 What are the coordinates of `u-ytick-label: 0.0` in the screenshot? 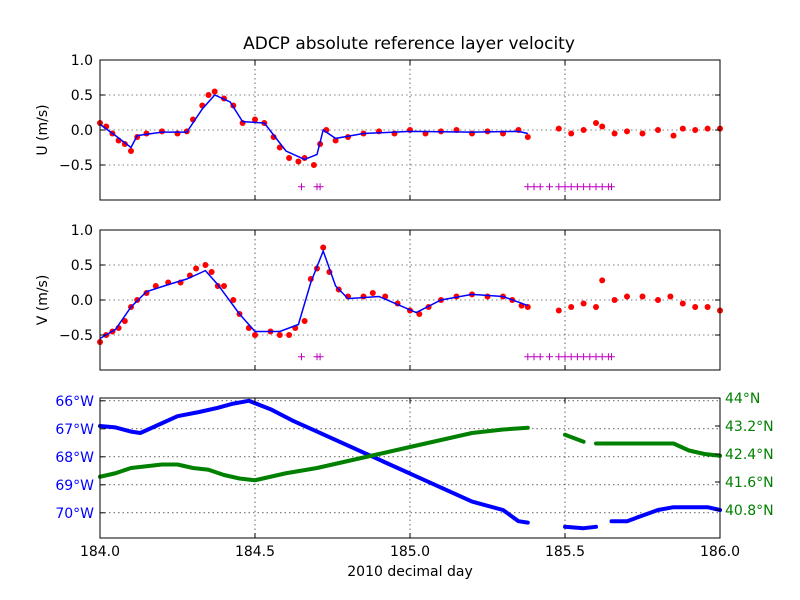 It's located at (82, 131).